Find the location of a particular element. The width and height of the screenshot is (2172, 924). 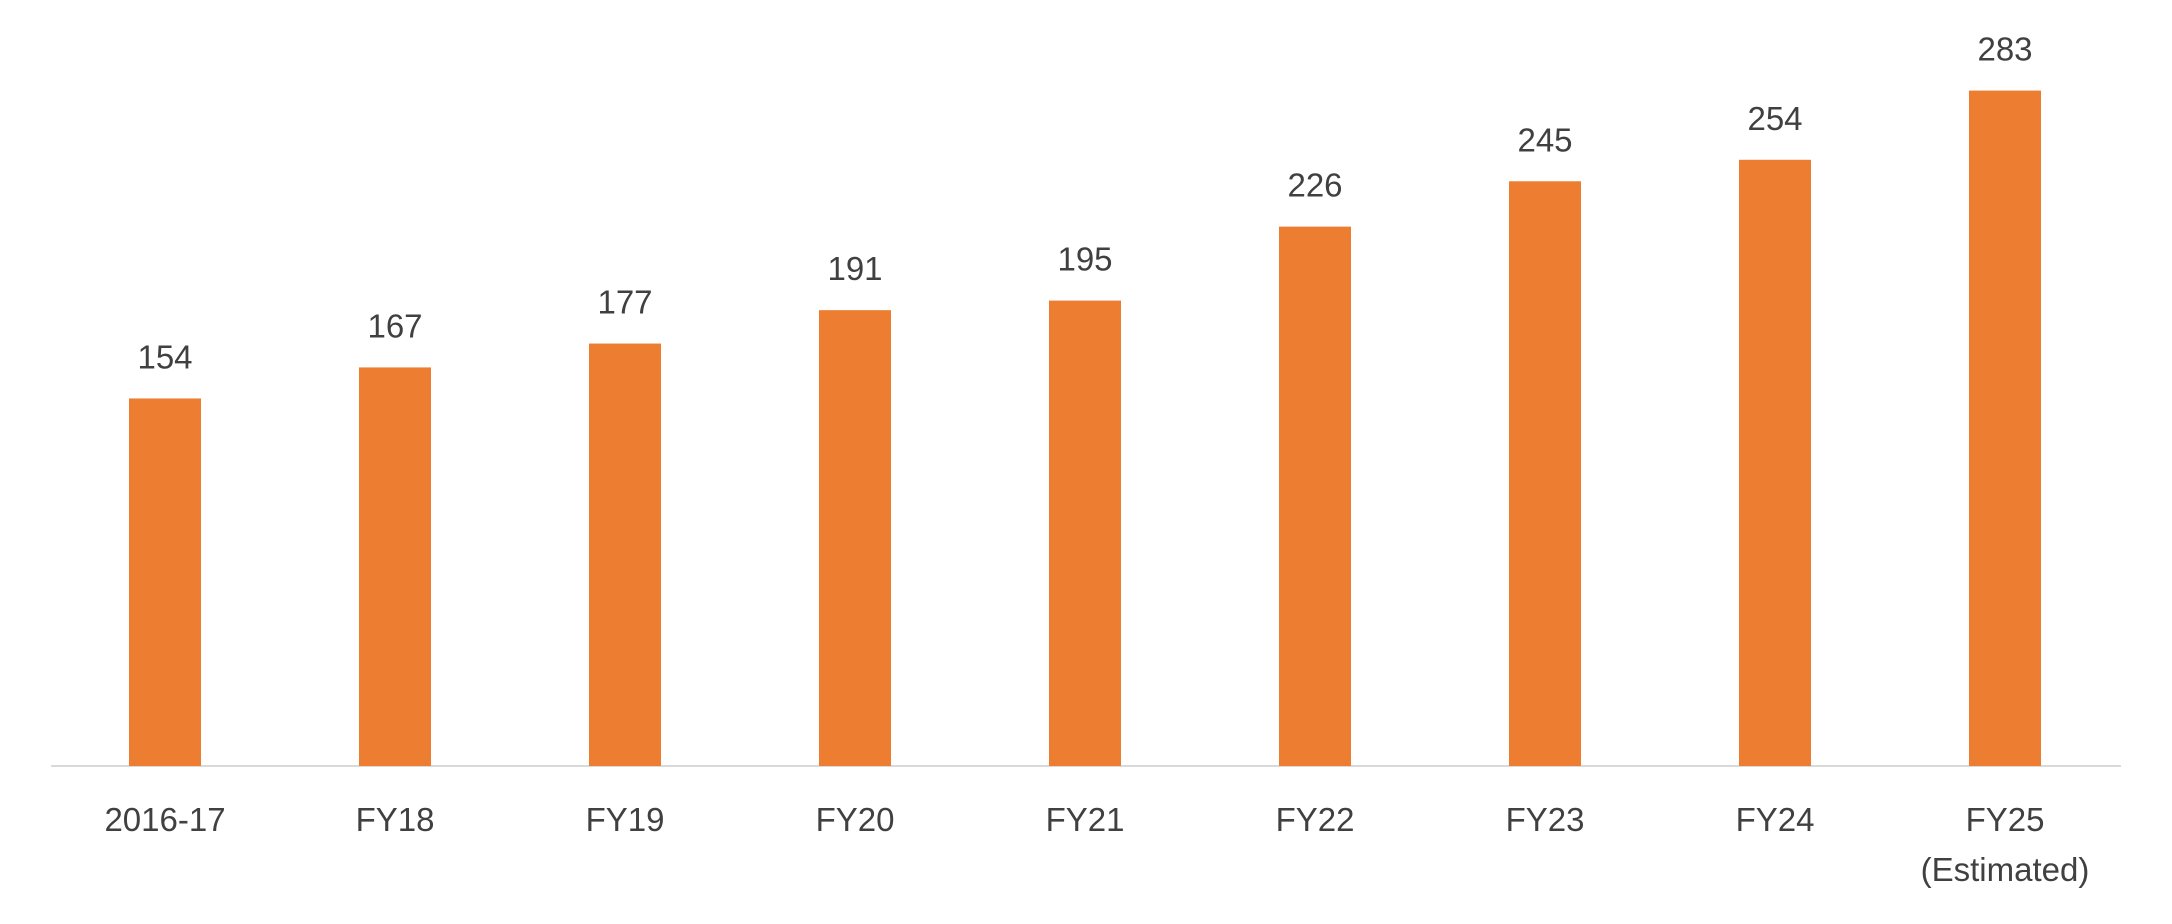

data-label: 283 is located at coordinates (2004, 49).